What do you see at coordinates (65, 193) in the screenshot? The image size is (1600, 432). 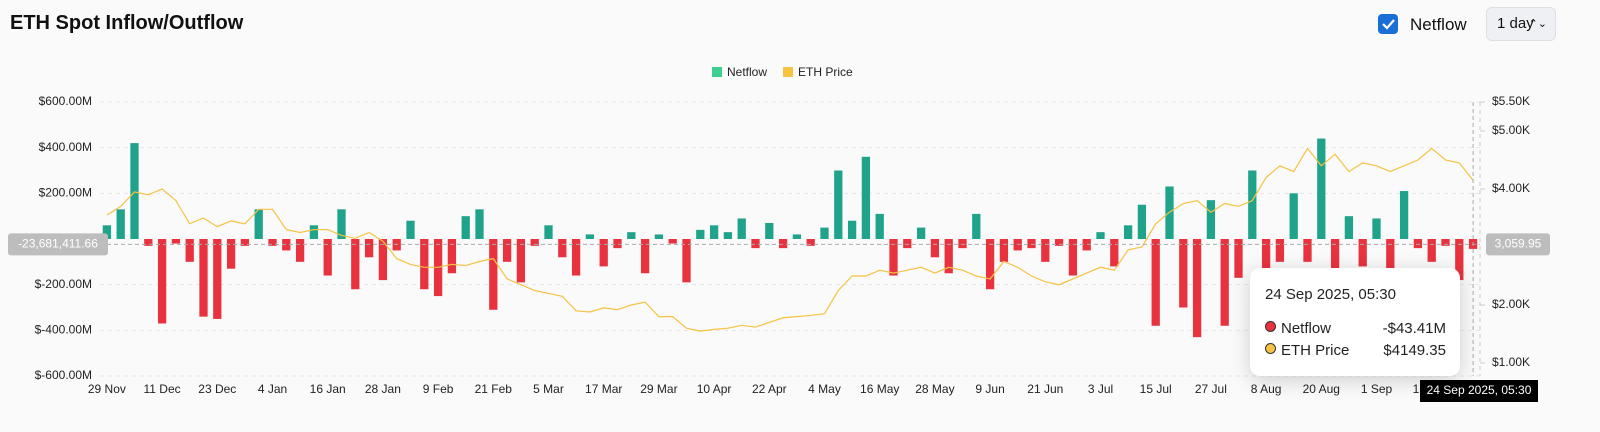 I see `y-tick-label: $200.00M` at bounding box center [65, 193].